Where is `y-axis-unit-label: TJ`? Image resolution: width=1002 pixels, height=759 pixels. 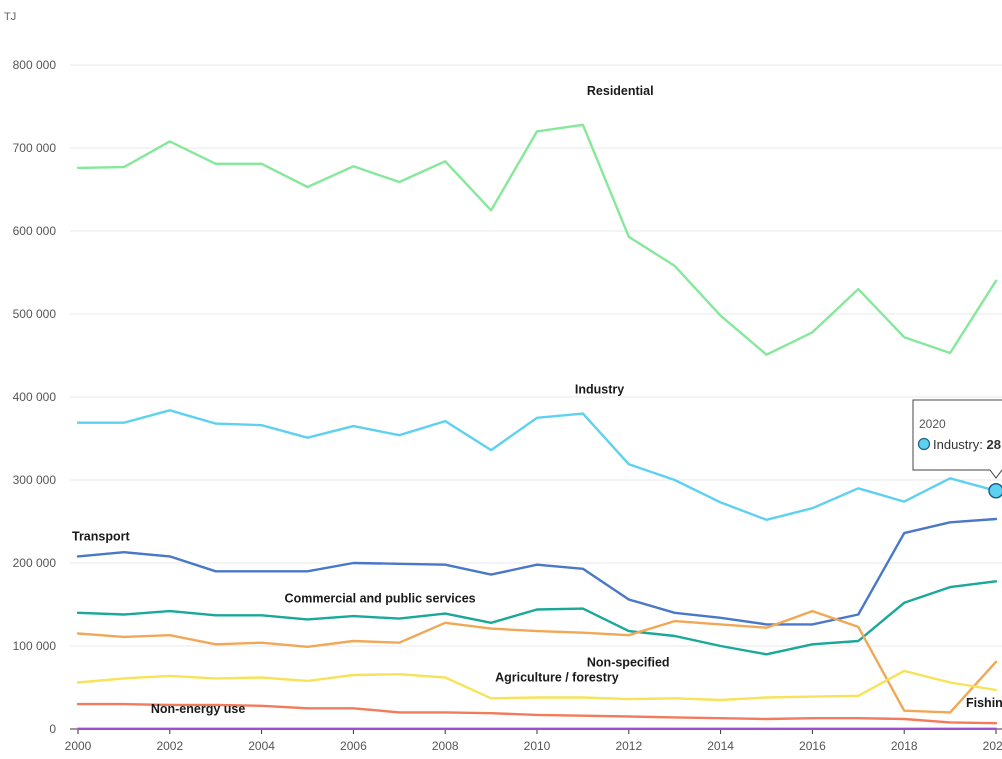 y-axis-unit-label: TJ is located at coordinates (10, 17).